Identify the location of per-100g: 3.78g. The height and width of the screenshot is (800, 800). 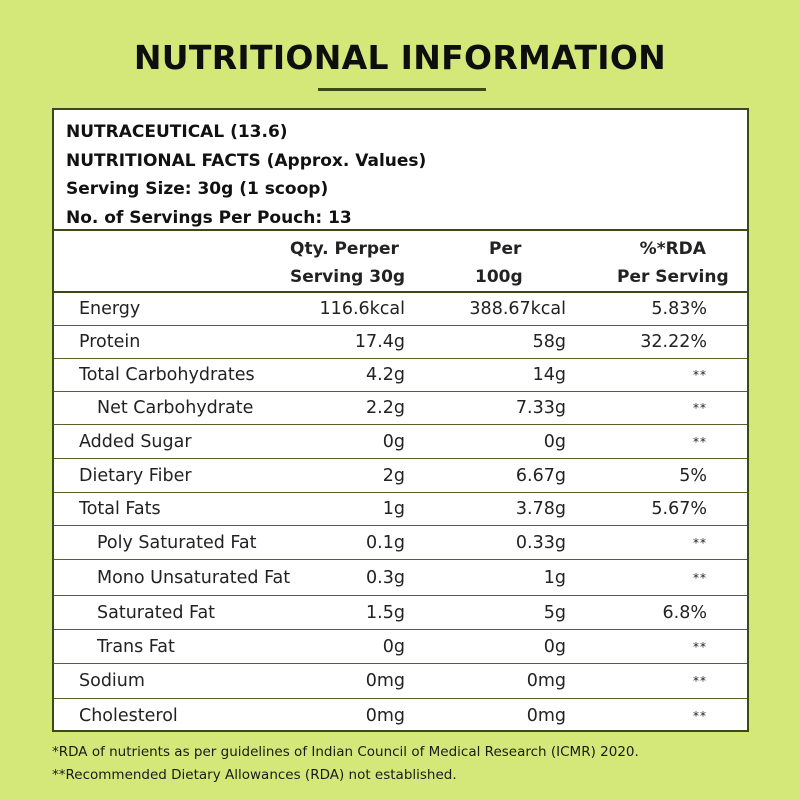
(540, 509).